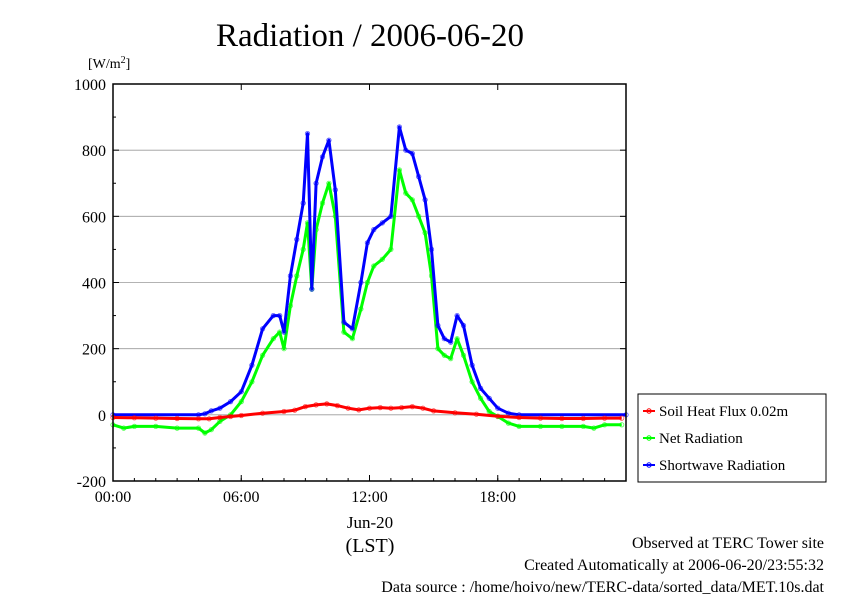  I want to click on x-axis-label: (LST), so click(370, 546).